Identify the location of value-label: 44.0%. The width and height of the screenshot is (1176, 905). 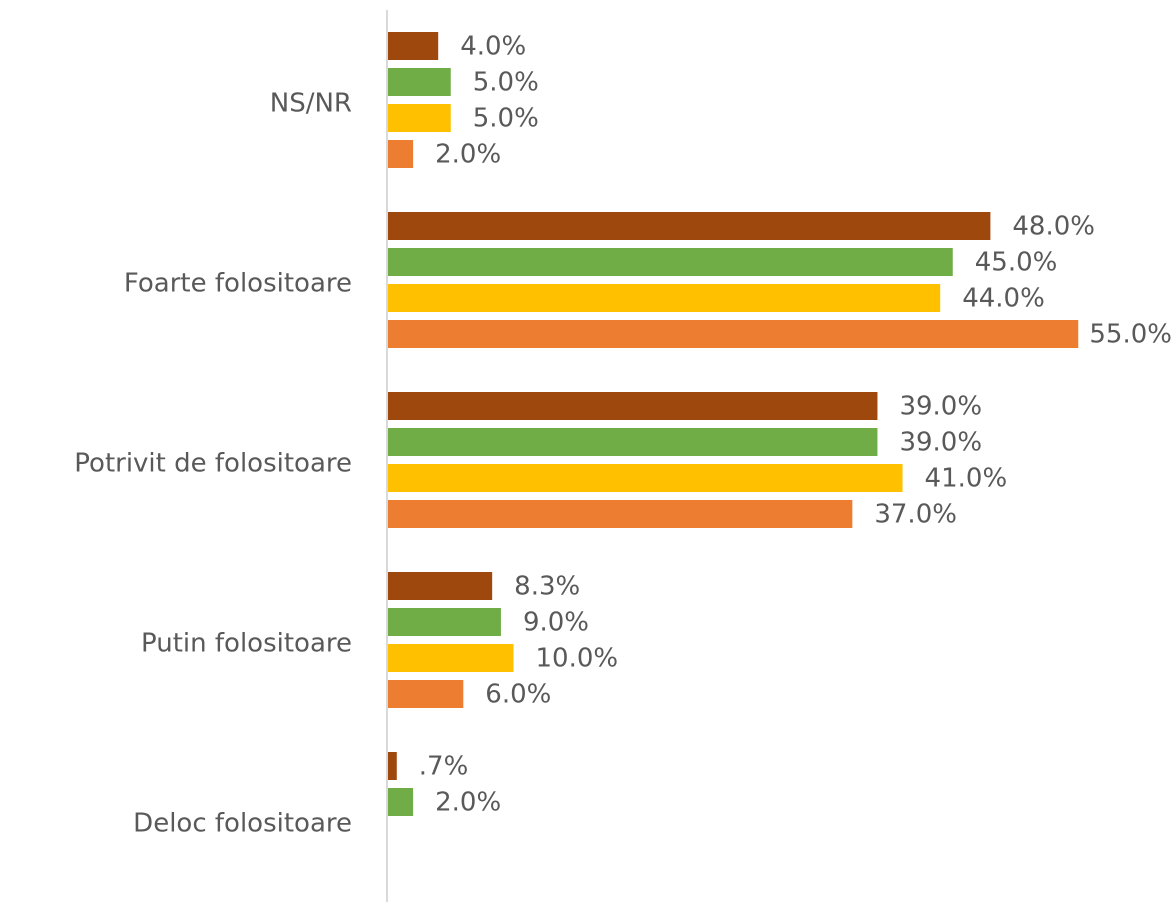
(1003, 299).